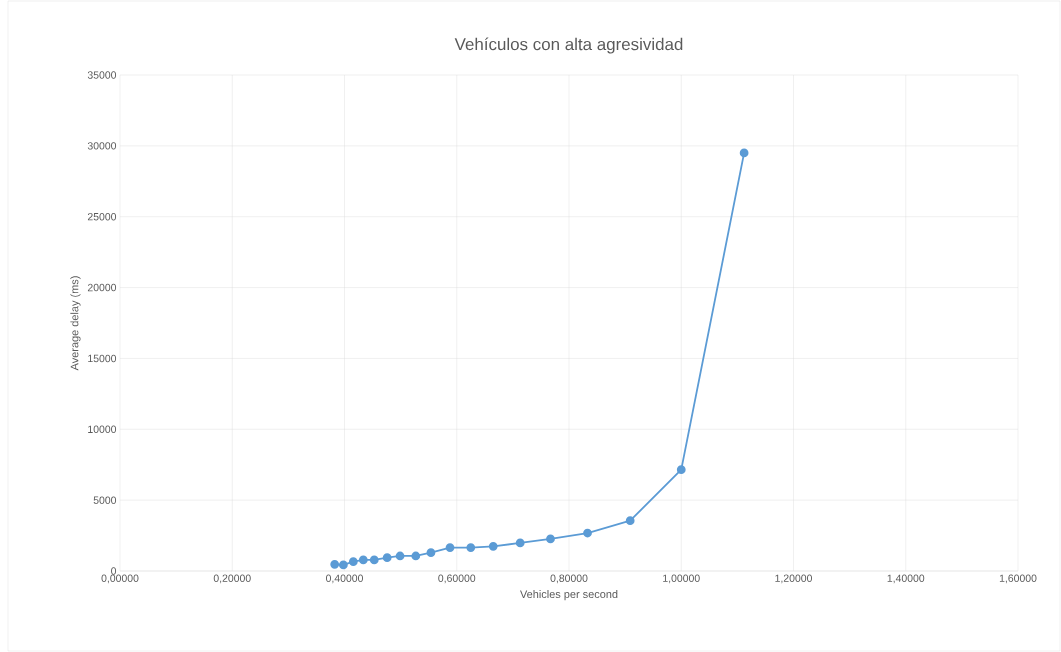  I want to click on x-tick-label: 0,20000, so click(232, 579).